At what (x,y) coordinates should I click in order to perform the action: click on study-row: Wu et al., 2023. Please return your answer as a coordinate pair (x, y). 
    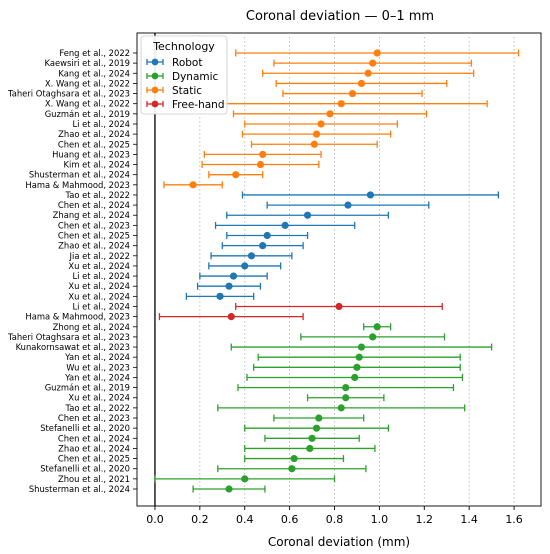
    Looking at the image, I should click on (263, 367).